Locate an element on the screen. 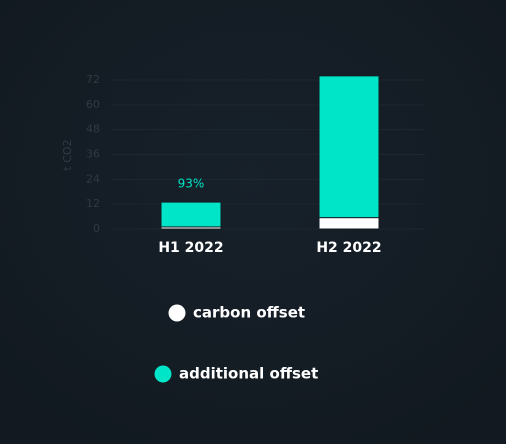  y-tick-label: 12 is located at coordinates (93, 203).